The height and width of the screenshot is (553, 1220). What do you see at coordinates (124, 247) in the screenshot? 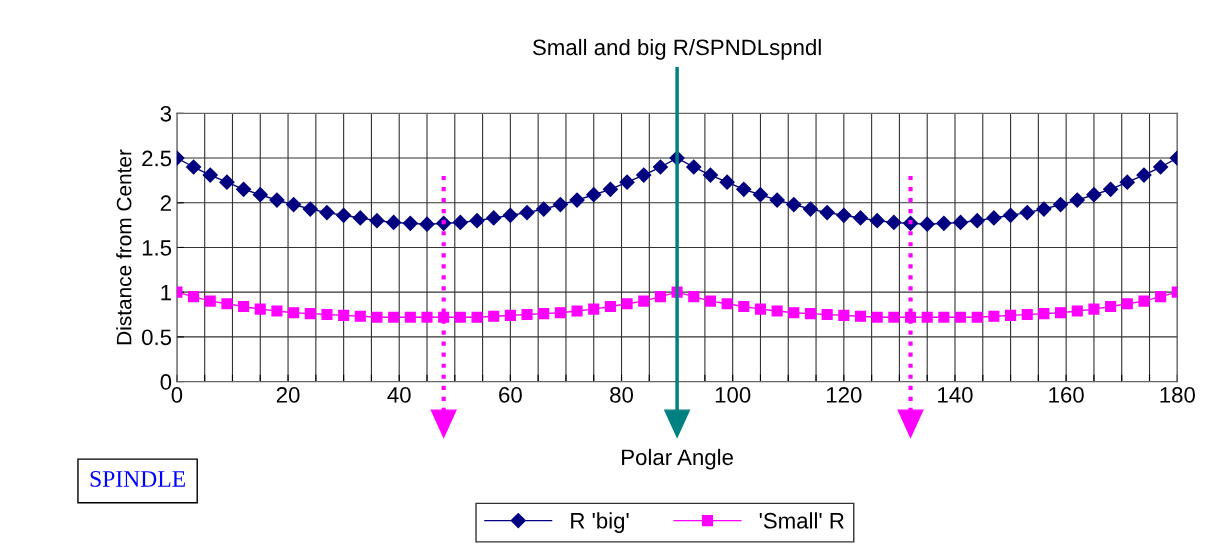
I see `y-axis-title: Distance from Center` at bounding box center [124, 247].